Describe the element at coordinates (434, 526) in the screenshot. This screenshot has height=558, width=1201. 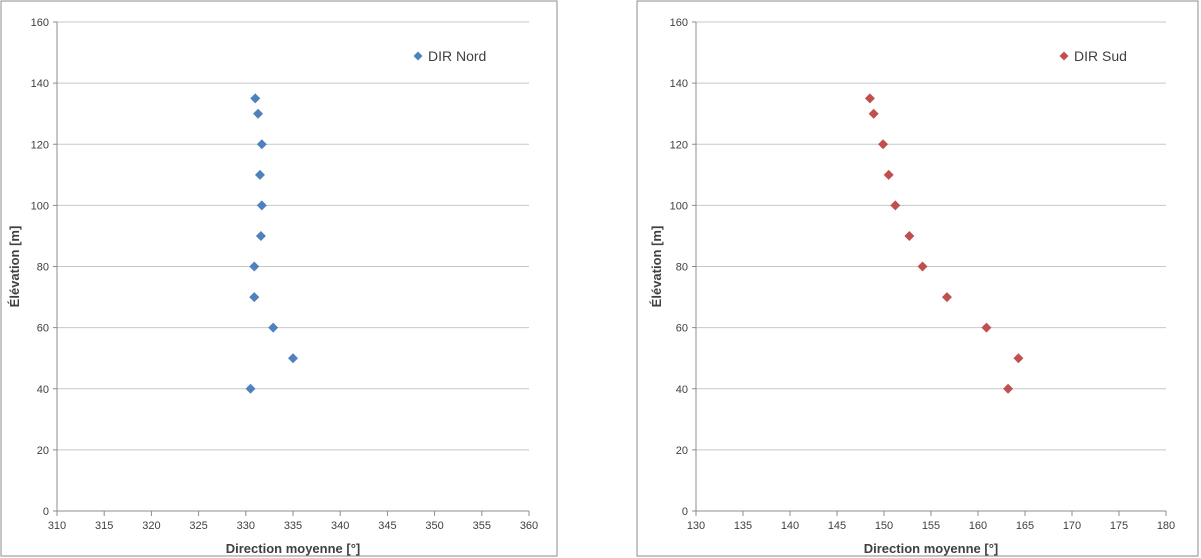
I see `x-tick-label: 350` at that location.